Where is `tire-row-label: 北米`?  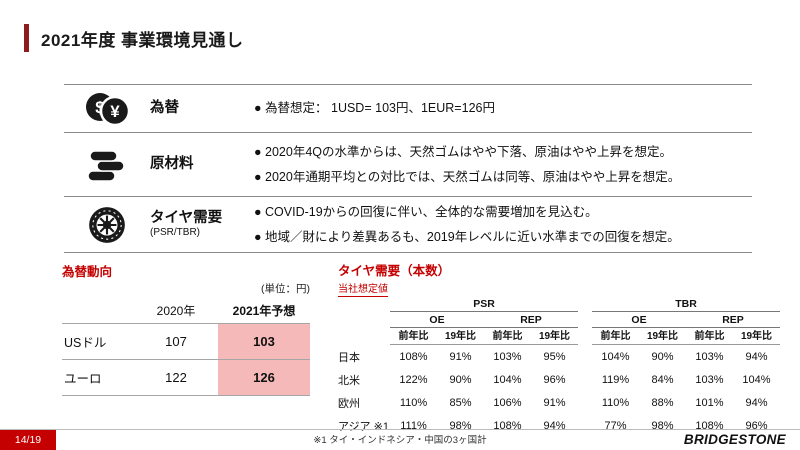
tire-row-label: 北米 is located at coordinates (349, 380).